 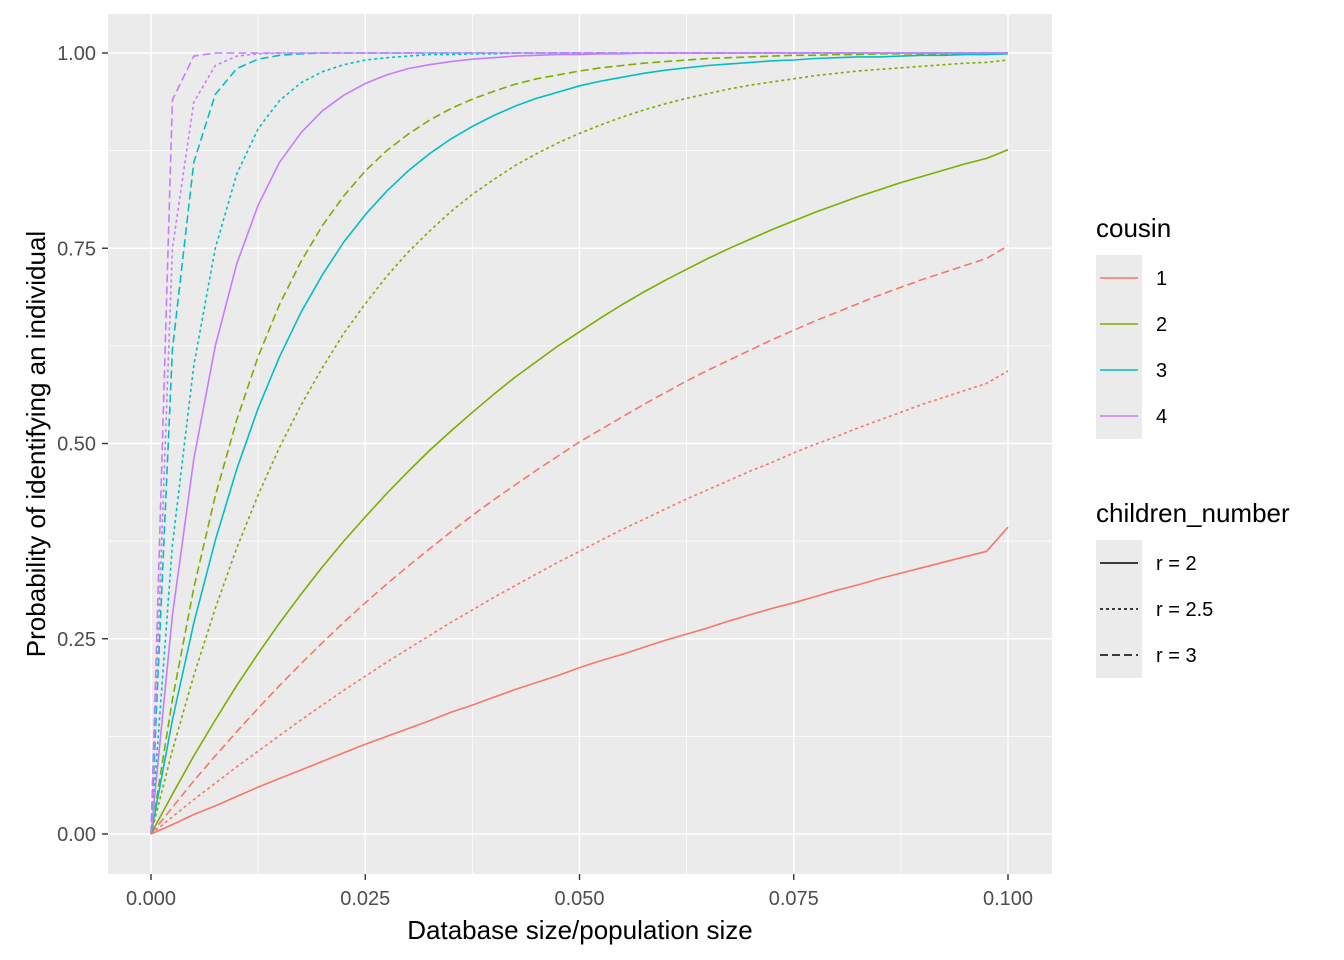 What do you see at coordinates (1161, 279) in the screenshot?
I see `cousin-legend-label-1: 1` at bounding box center [1161, 279].